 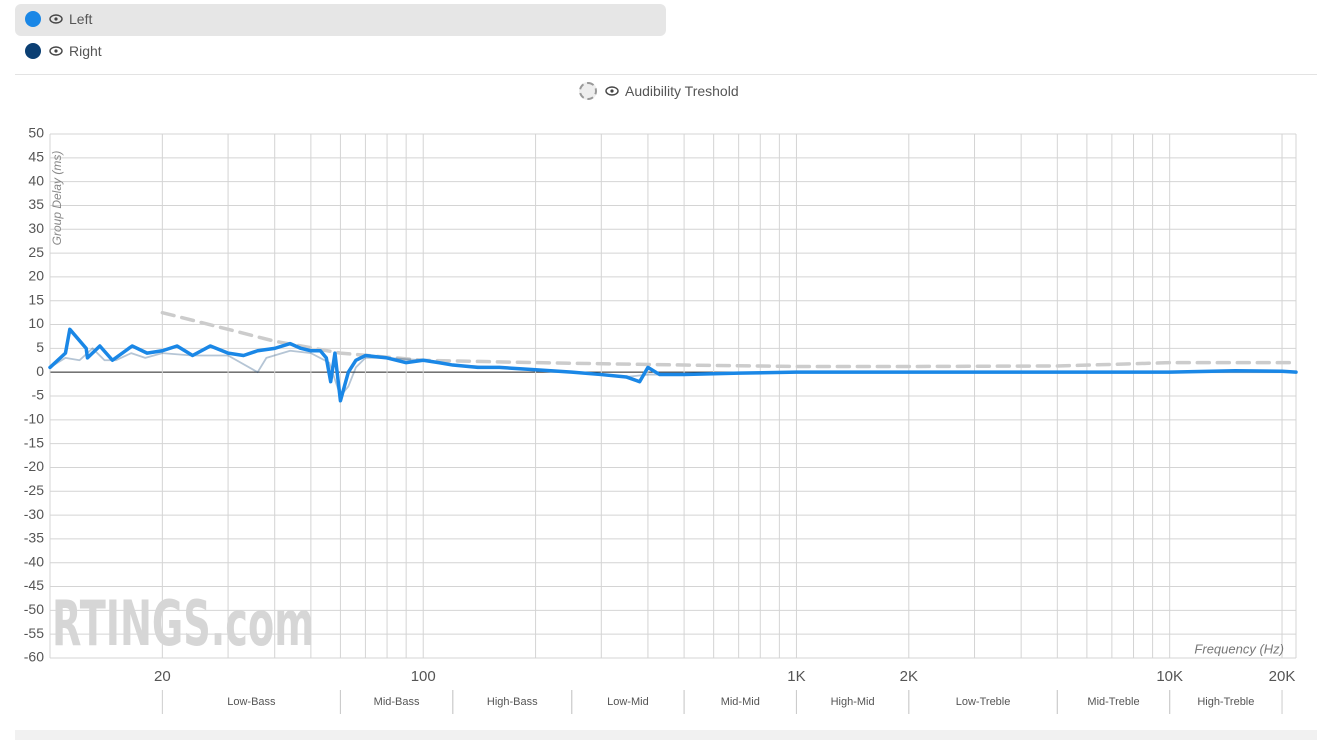 I want to click on band-label: High-Mid, so click(x=853, y=702).